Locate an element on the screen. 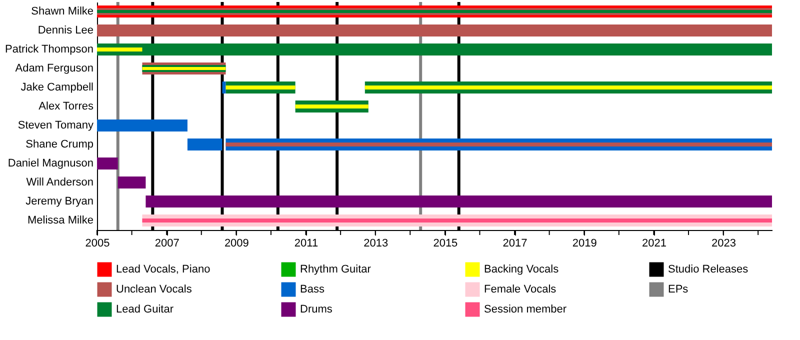 This screenshot has height=340, width=800. y-tick-label: Jeremy Bryan is located at coordinates (60, 202).